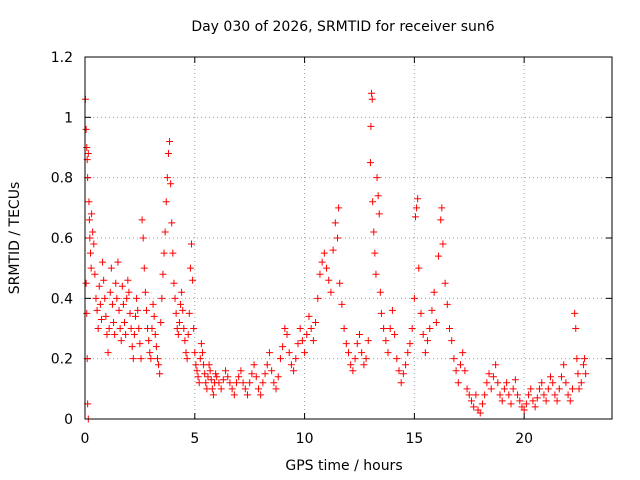  What do you see at coordinates (414, 439) in the screenshot?
I see `x-tick-label: 15` at bounding box center [414, 439].